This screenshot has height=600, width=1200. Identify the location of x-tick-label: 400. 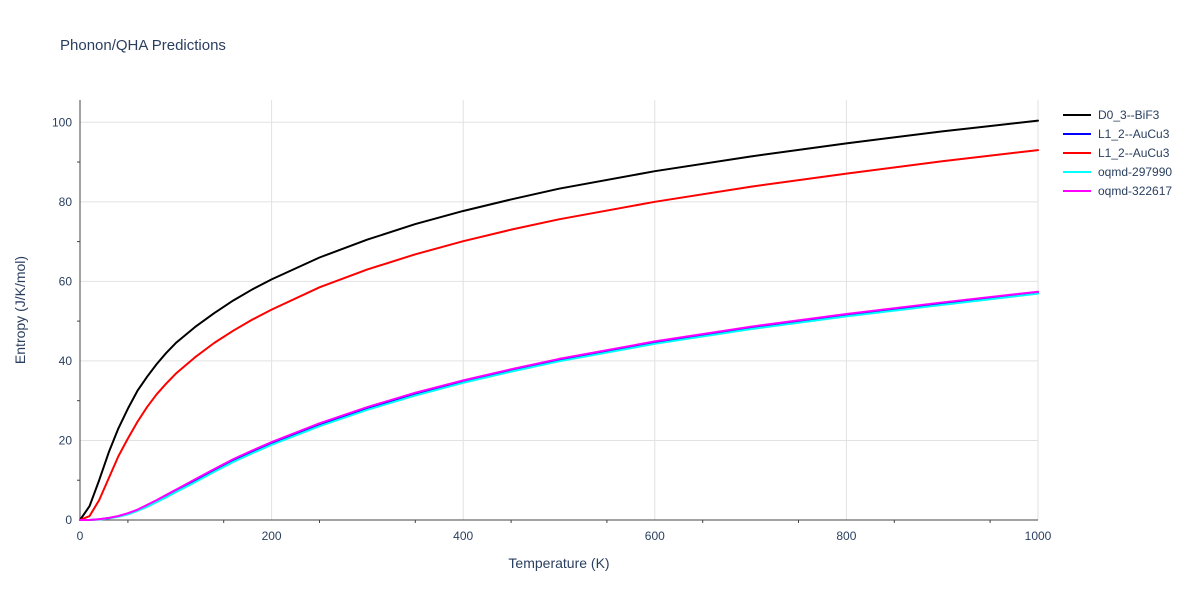
(463, 536).